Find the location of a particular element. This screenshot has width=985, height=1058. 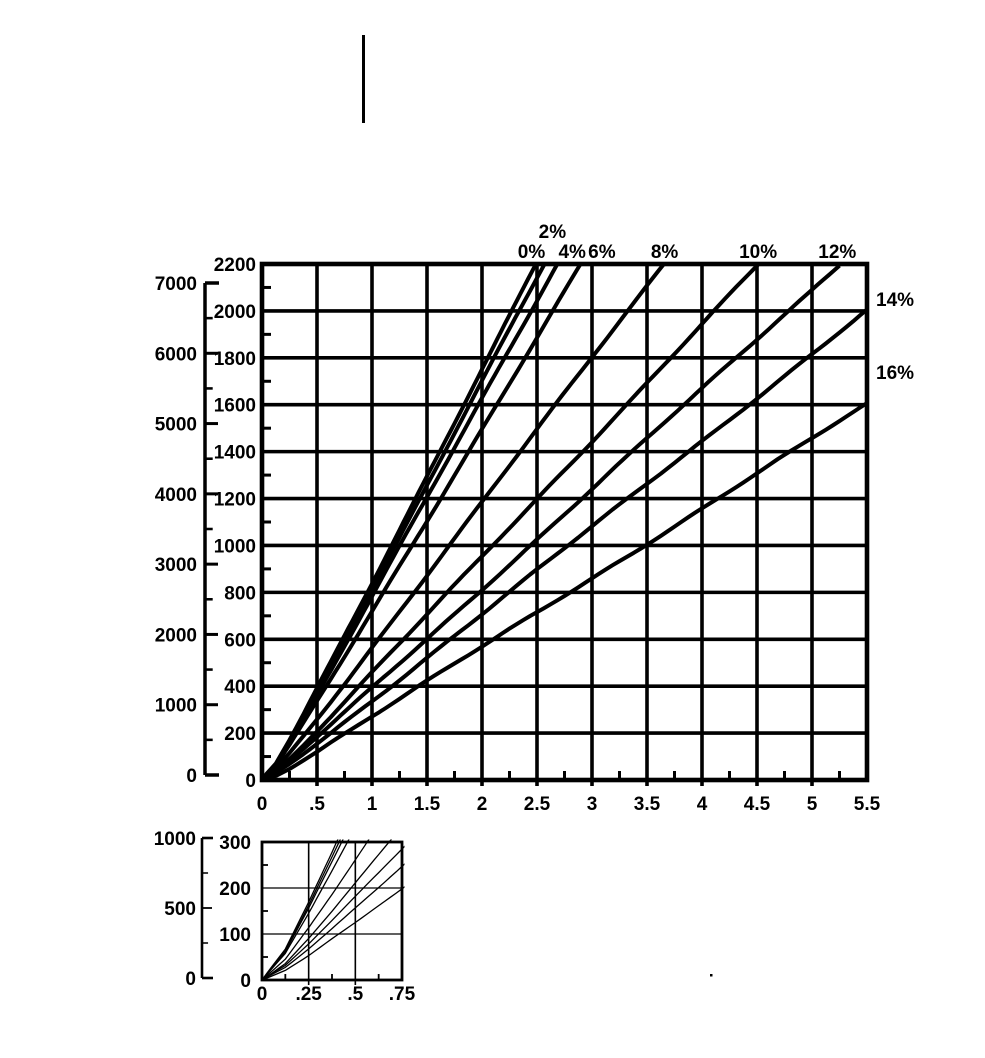

inset-chart-x-tick-label: .25 is located at coordinates (308, 994).